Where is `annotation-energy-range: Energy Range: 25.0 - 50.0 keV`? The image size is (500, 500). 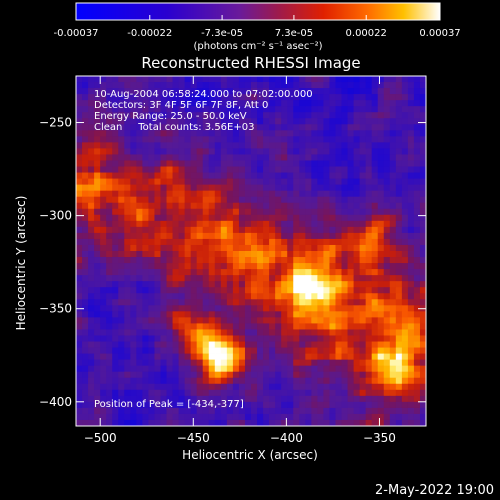 annotation-energy-range: Energy Range: 25.0 - 50.0 keV is located at coordinates (170, 116).